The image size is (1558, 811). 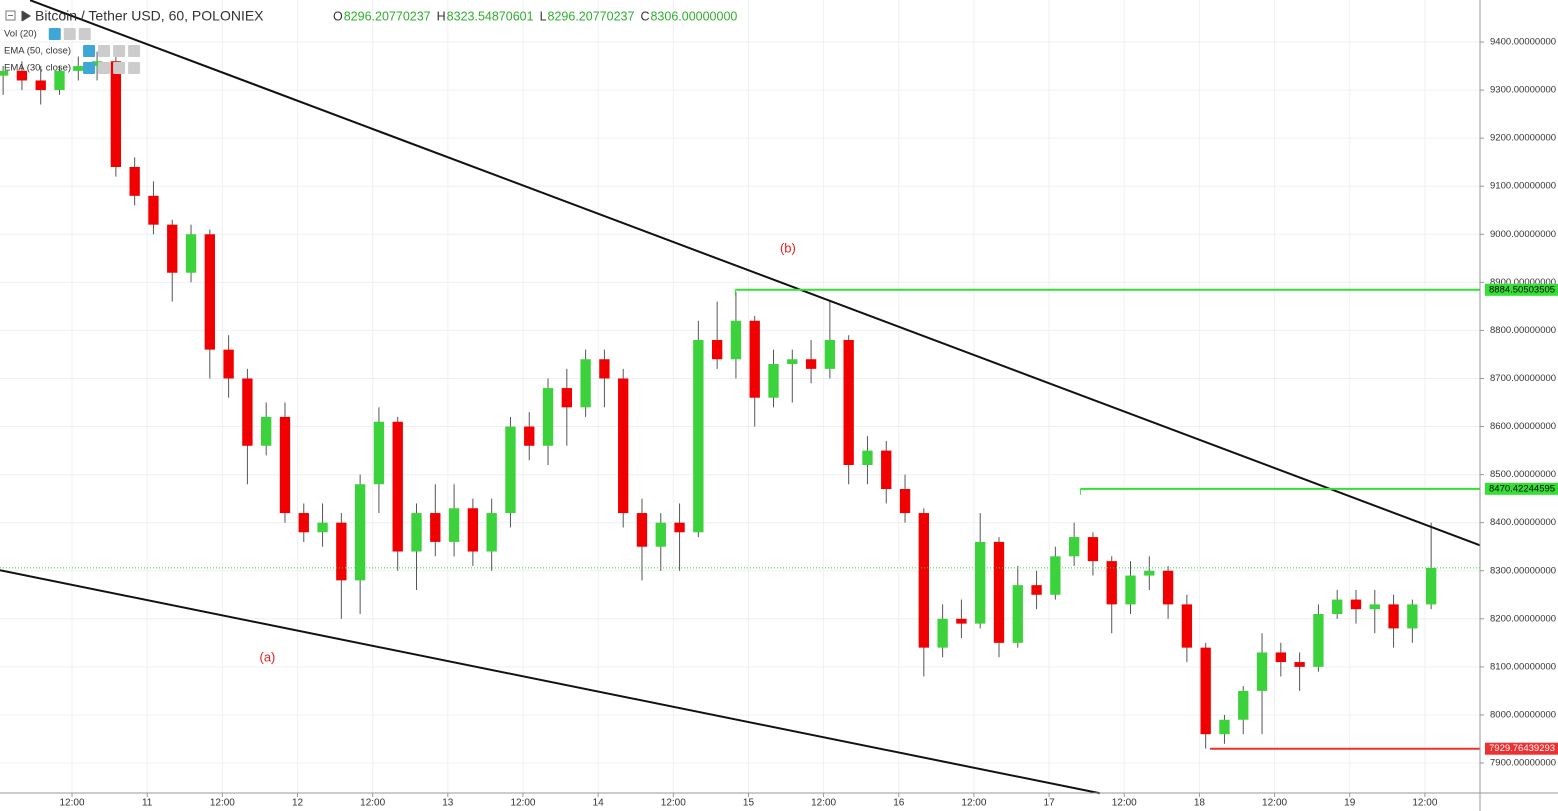 I want to click on y-tick-label: 8400.00000000, so click(x=1523, y=522).